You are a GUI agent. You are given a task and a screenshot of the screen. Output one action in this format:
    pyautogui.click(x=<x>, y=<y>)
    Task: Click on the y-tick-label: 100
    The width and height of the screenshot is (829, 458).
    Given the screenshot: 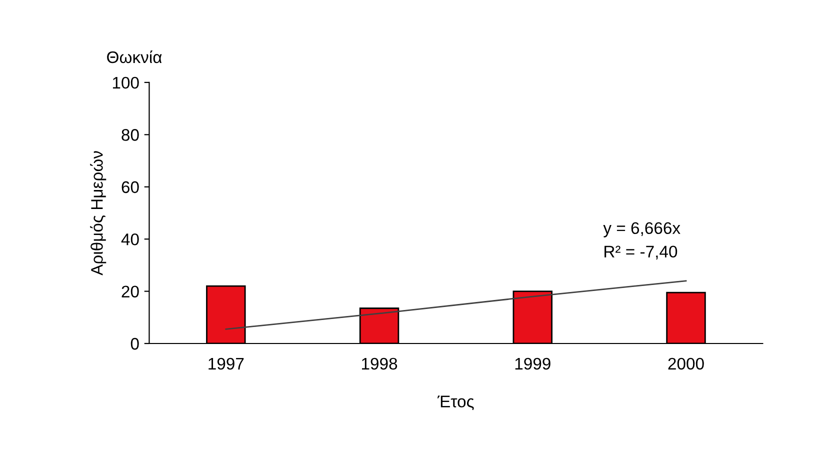 What is the action you would take?
    pyautogui.click(x=125, y=82)
    